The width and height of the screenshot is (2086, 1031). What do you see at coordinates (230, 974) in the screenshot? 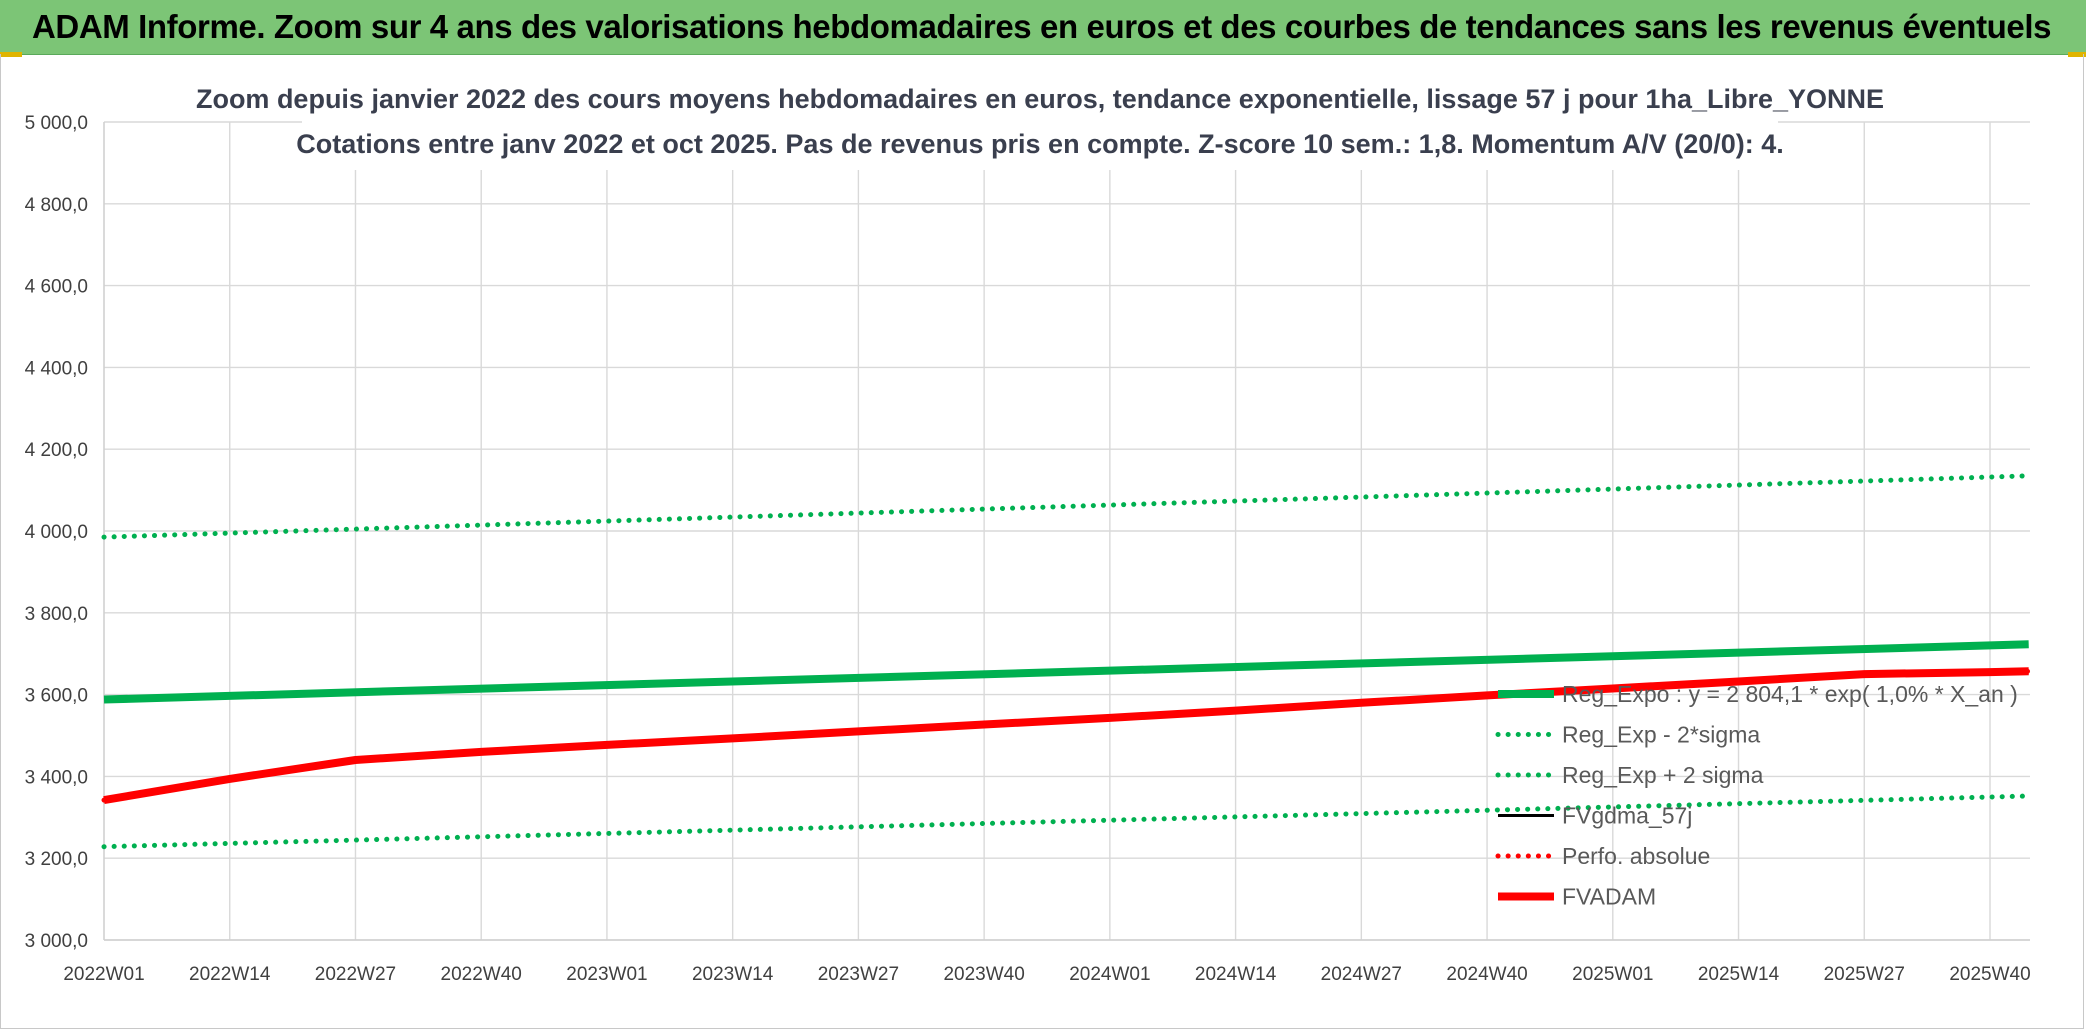
I see `x-tick-label: 2022W14` at bounding box center [230, 974].